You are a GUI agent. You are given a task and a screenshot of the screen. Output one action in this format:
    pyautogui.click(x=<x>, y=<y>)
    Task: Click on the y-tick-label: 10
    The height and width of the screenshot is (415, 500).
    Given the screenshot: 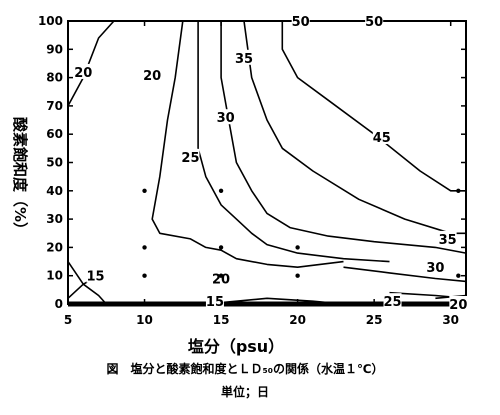 What is the action you would take?
    pyautogui.click(x=54, y=276)
    